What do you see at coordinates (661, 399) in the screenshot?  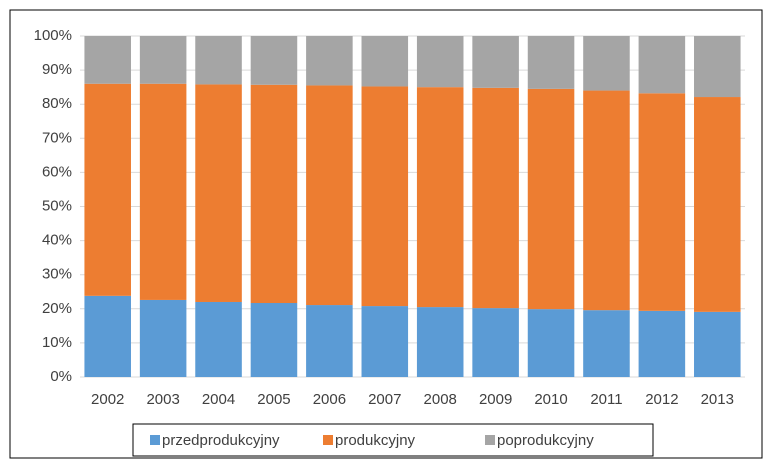 I see `x-tick-label: 2012` at bounding box center [661, 399].